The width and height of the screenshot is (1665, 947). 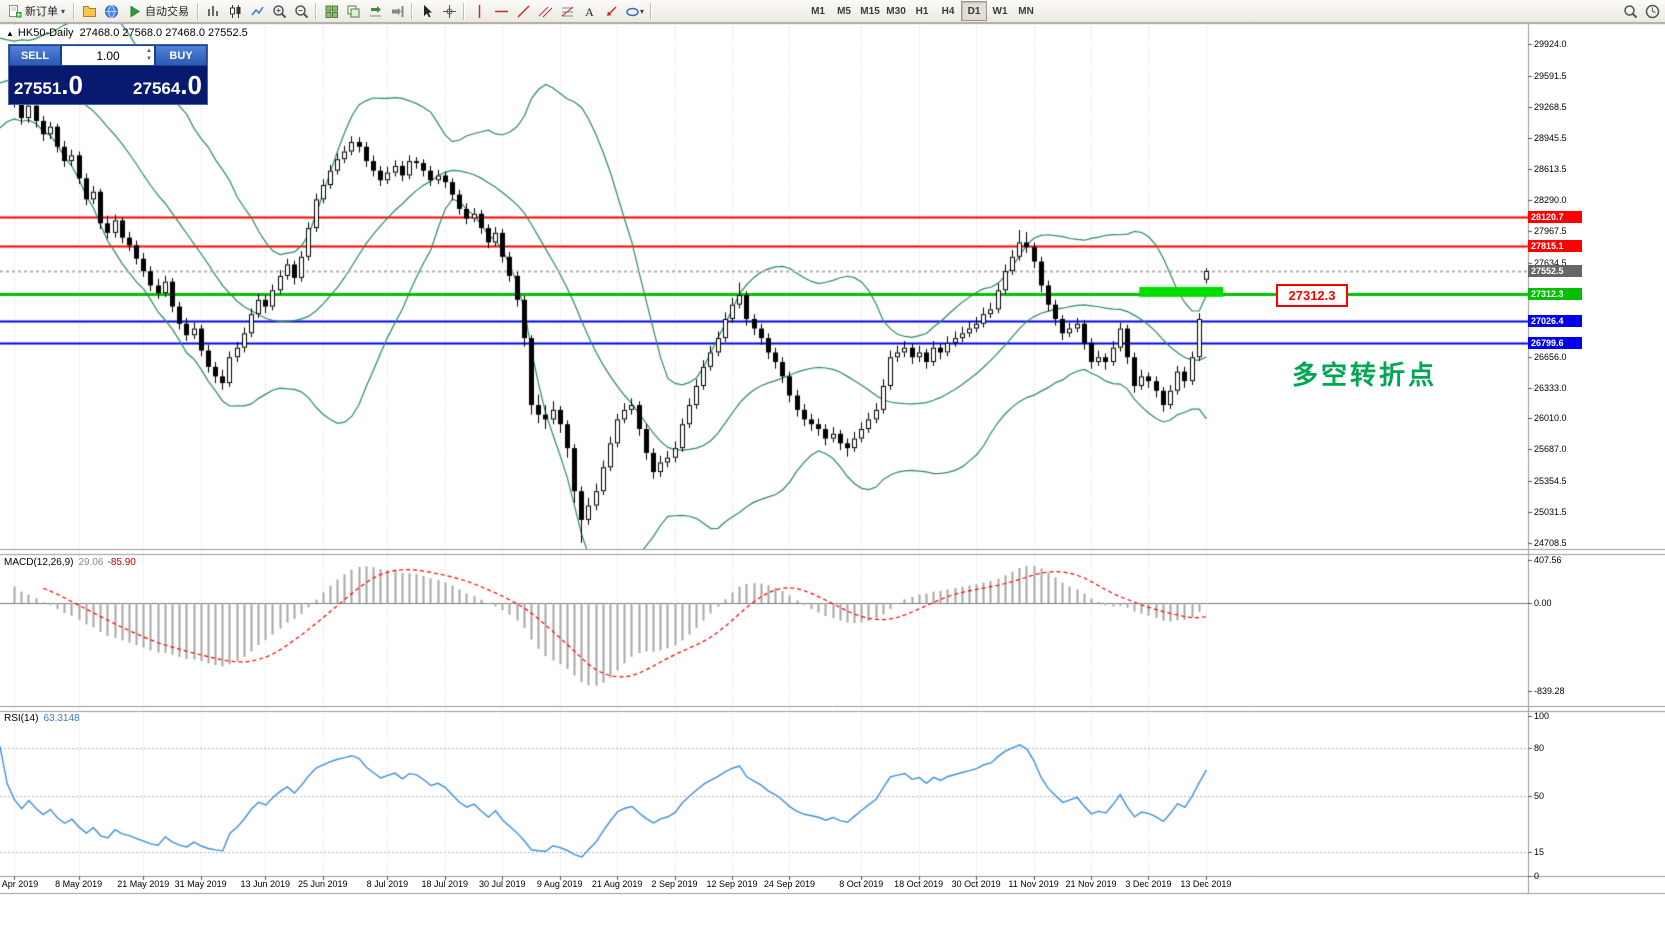 What do you see at coordinates (674, 884) in the screenshot?
I see `time-axis-label: 2 Sep 2019` at bounding box center [674, 884].